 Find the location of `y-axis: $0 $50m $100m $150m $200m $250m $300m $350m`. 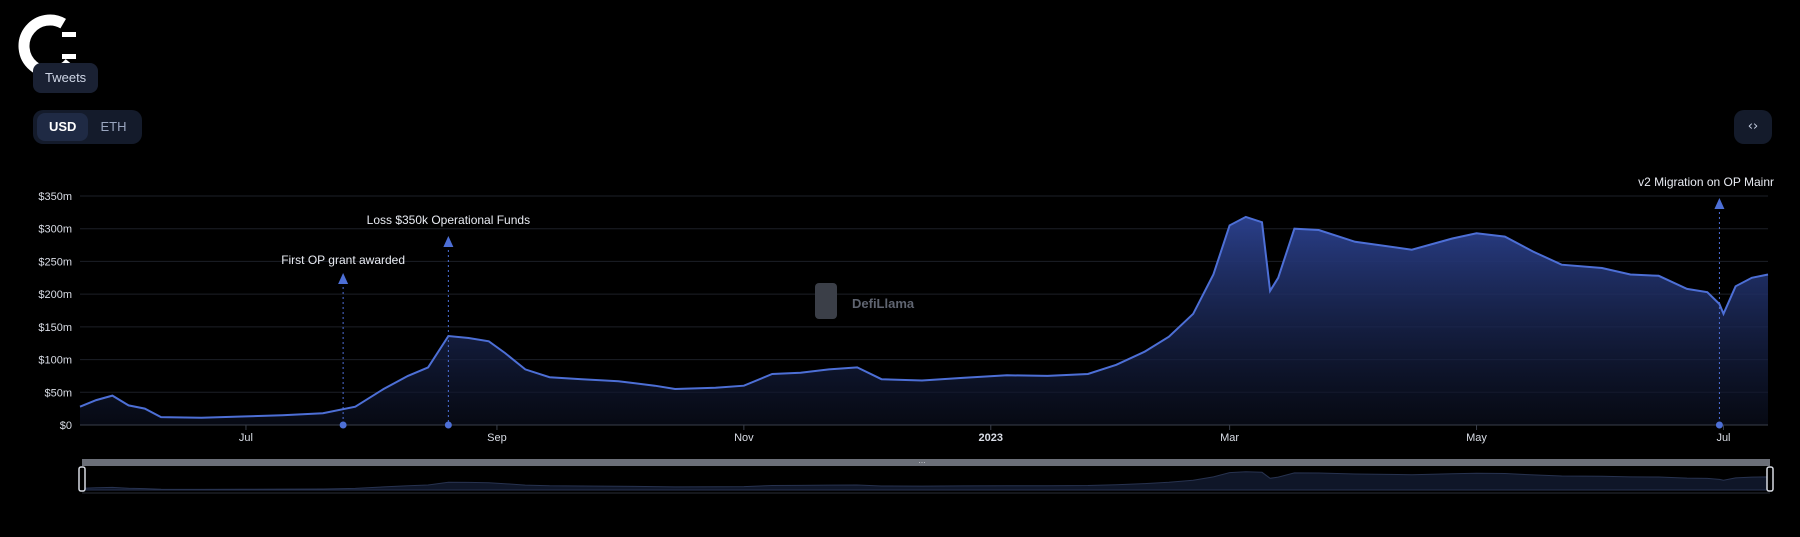

y-axis: $0 $50m $100m $150m $200m $250m $300m $350m is located at coordinates (55, 311).